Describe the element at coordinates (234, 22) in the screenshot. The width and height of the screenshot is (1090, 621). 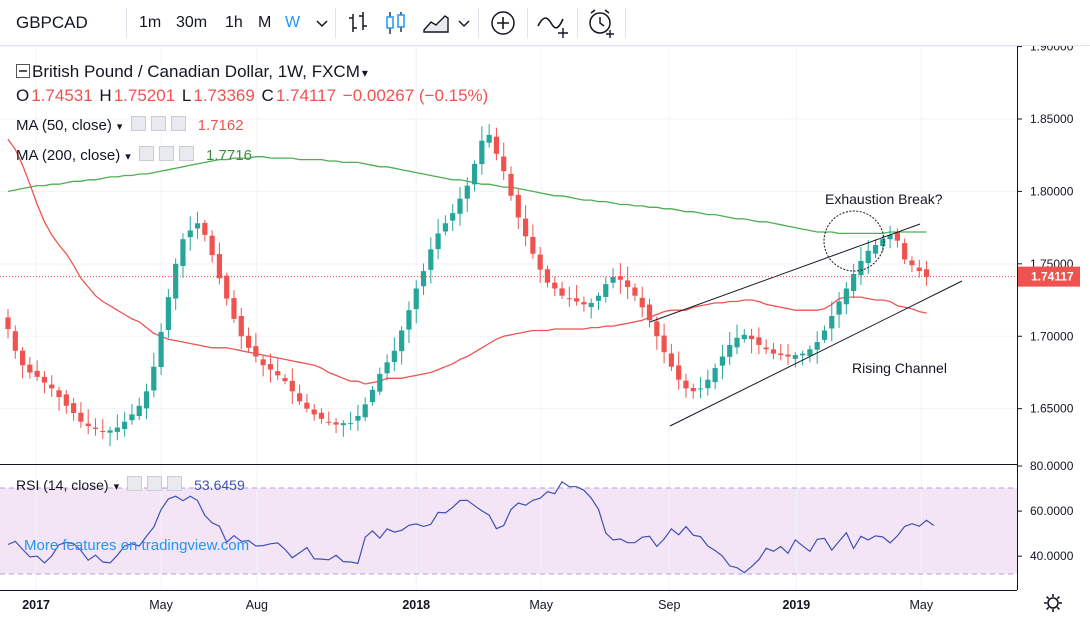
I see `interval-1h: 1h` at that location.